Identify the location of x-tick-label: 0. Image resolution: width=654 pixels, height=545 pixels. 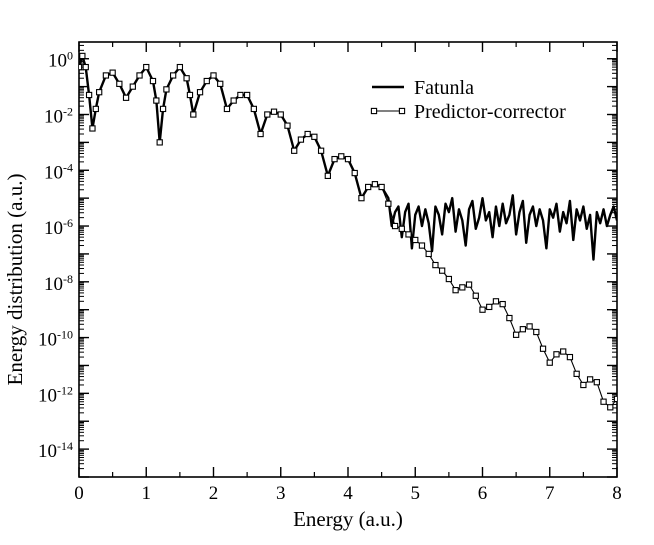
(79, 493).